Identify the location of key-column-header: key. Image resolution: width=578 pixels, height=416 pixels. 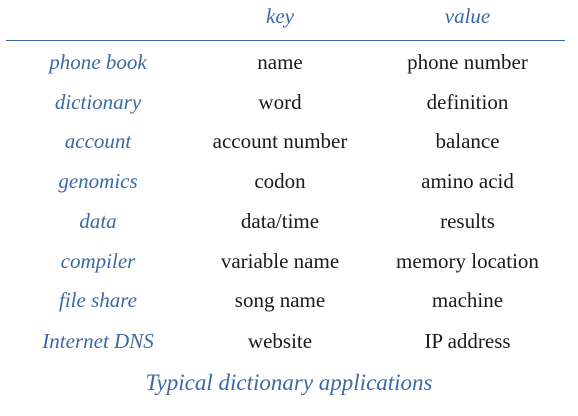
(280, 16).